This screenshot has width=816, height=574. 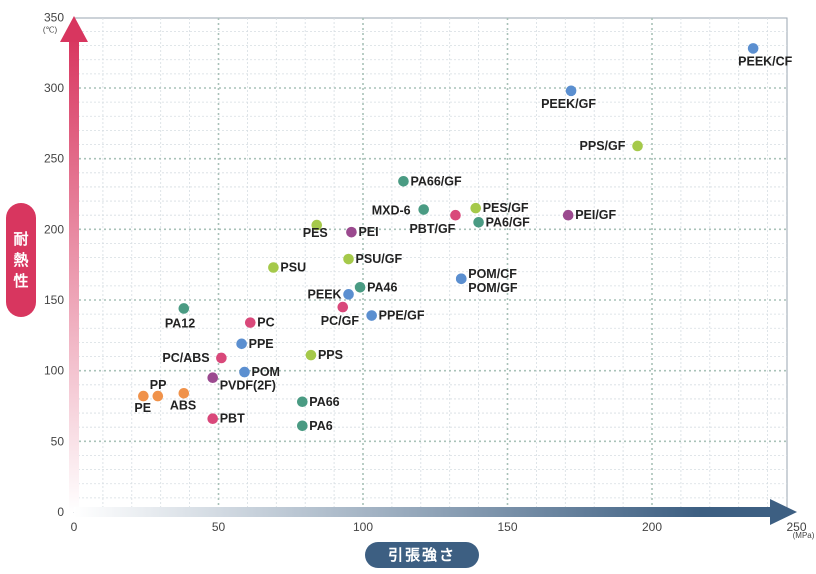 I want to click on point-label-peek-gf: PEEK/GF, so click(x=568, y=104).